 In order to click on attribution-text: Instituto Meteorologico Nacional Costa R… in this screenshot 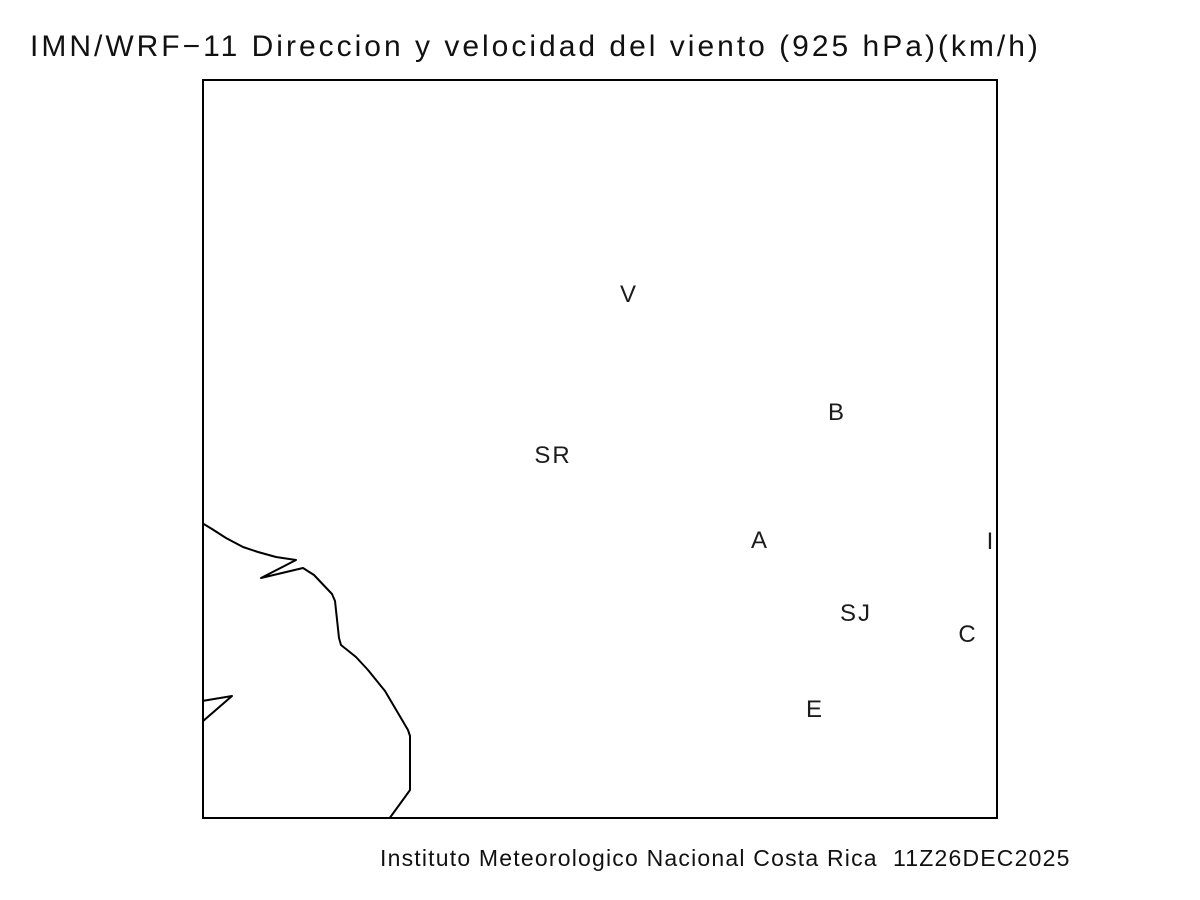, I will do `click(725, 858)`.